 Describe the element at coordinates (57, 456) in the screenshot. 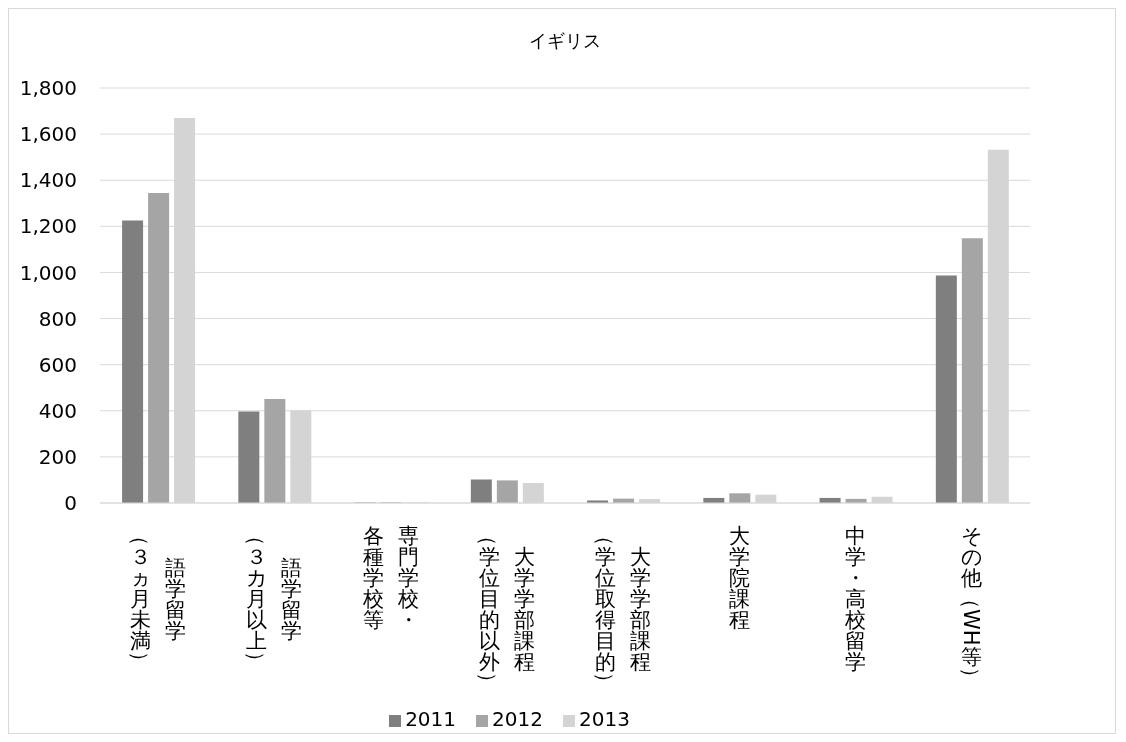

I see `y-tick-label: 200` at that location.